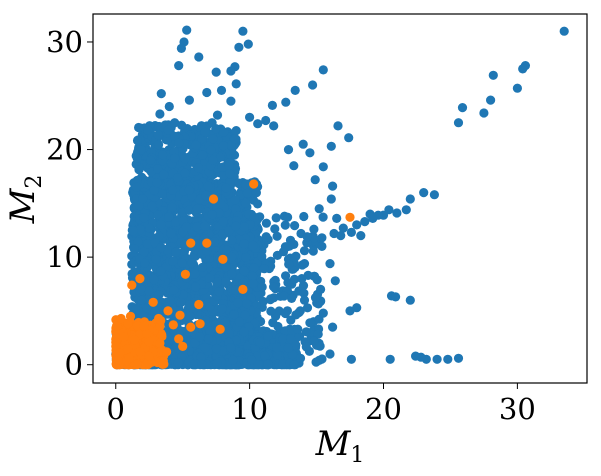 This screenshot has width=601, height=476. I want to click on y-tick-label: 30, so click(64, 42).